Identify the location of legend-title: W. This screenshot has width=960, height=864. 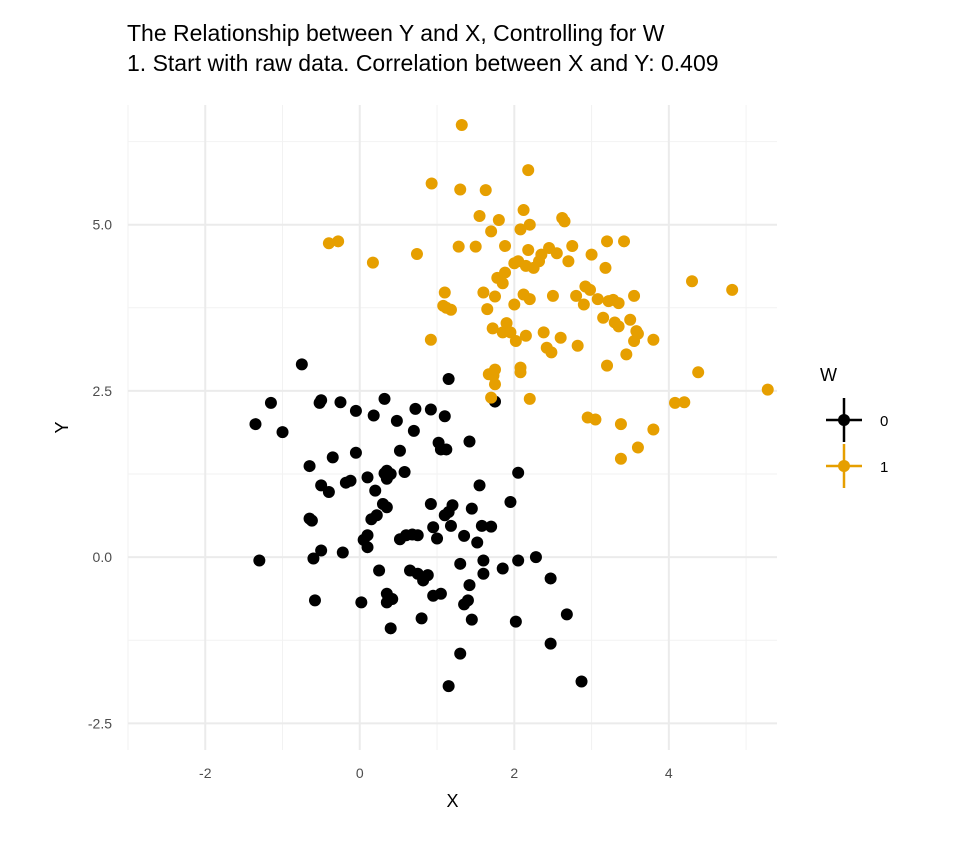
(828, 375).